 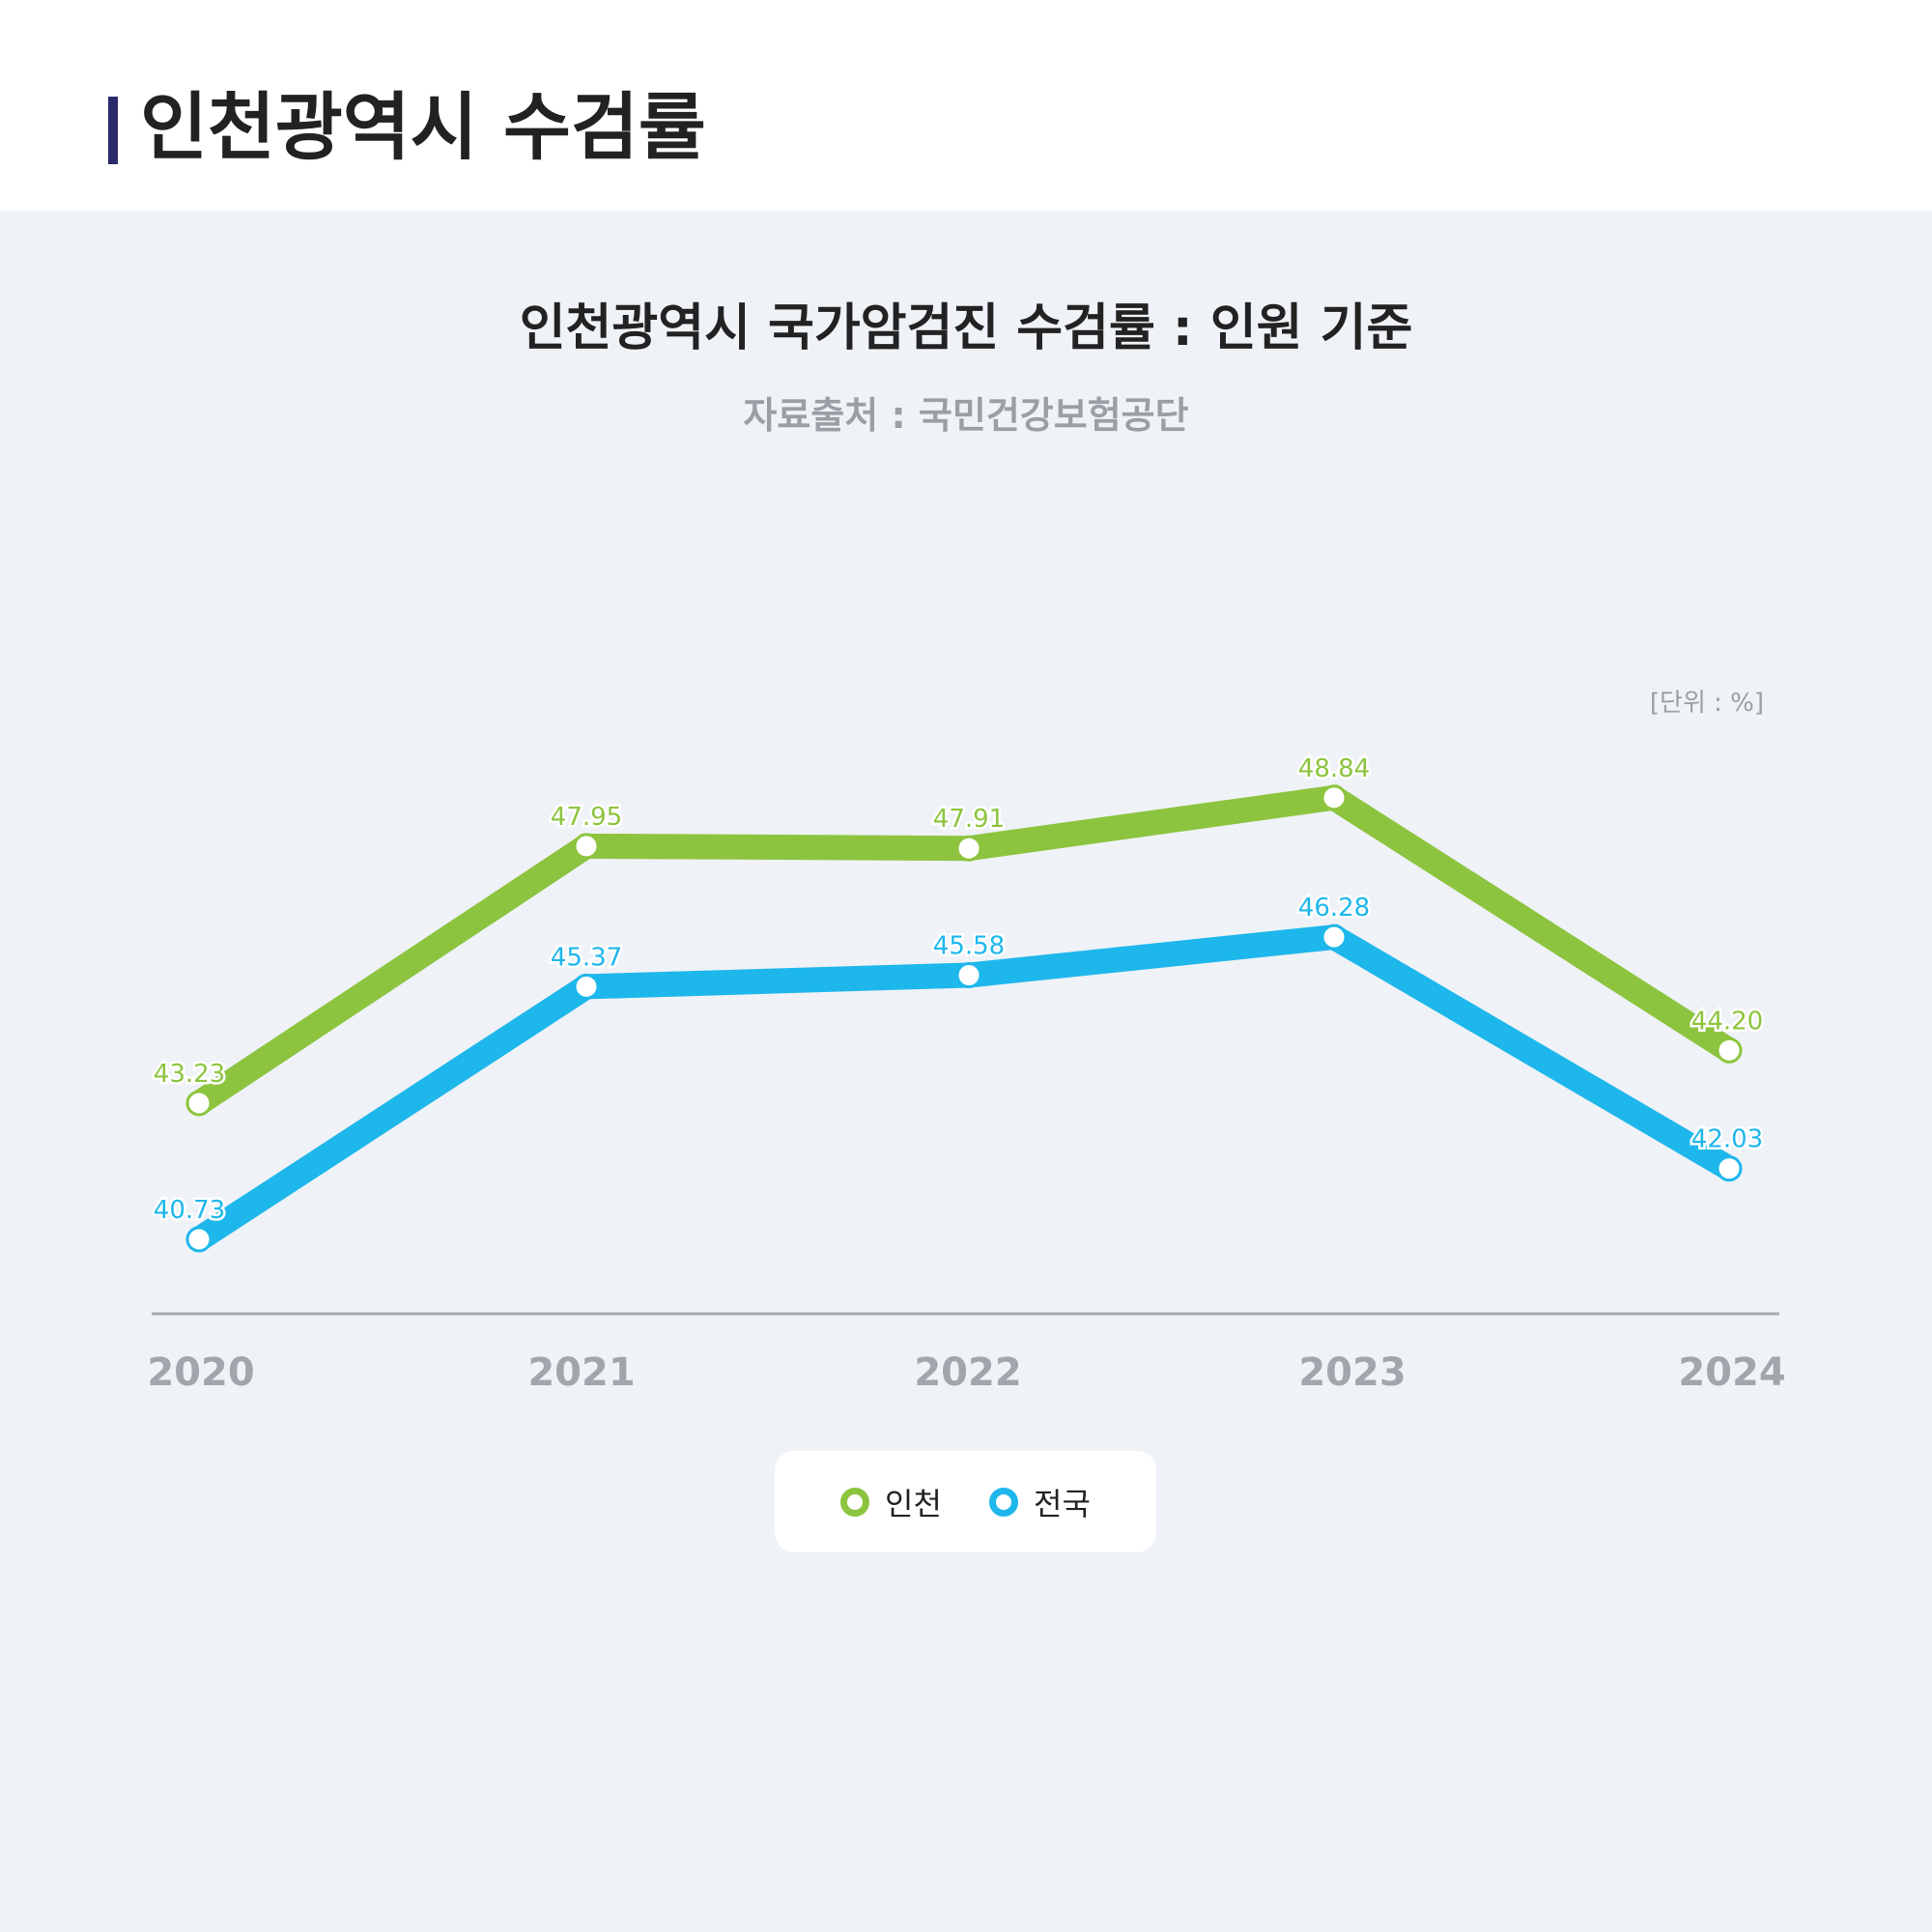 What do you see at coordinates (1706, 703) in the screenshot?
I see `unit-label: [단위 : %]` at bounding box center [1706, 703].